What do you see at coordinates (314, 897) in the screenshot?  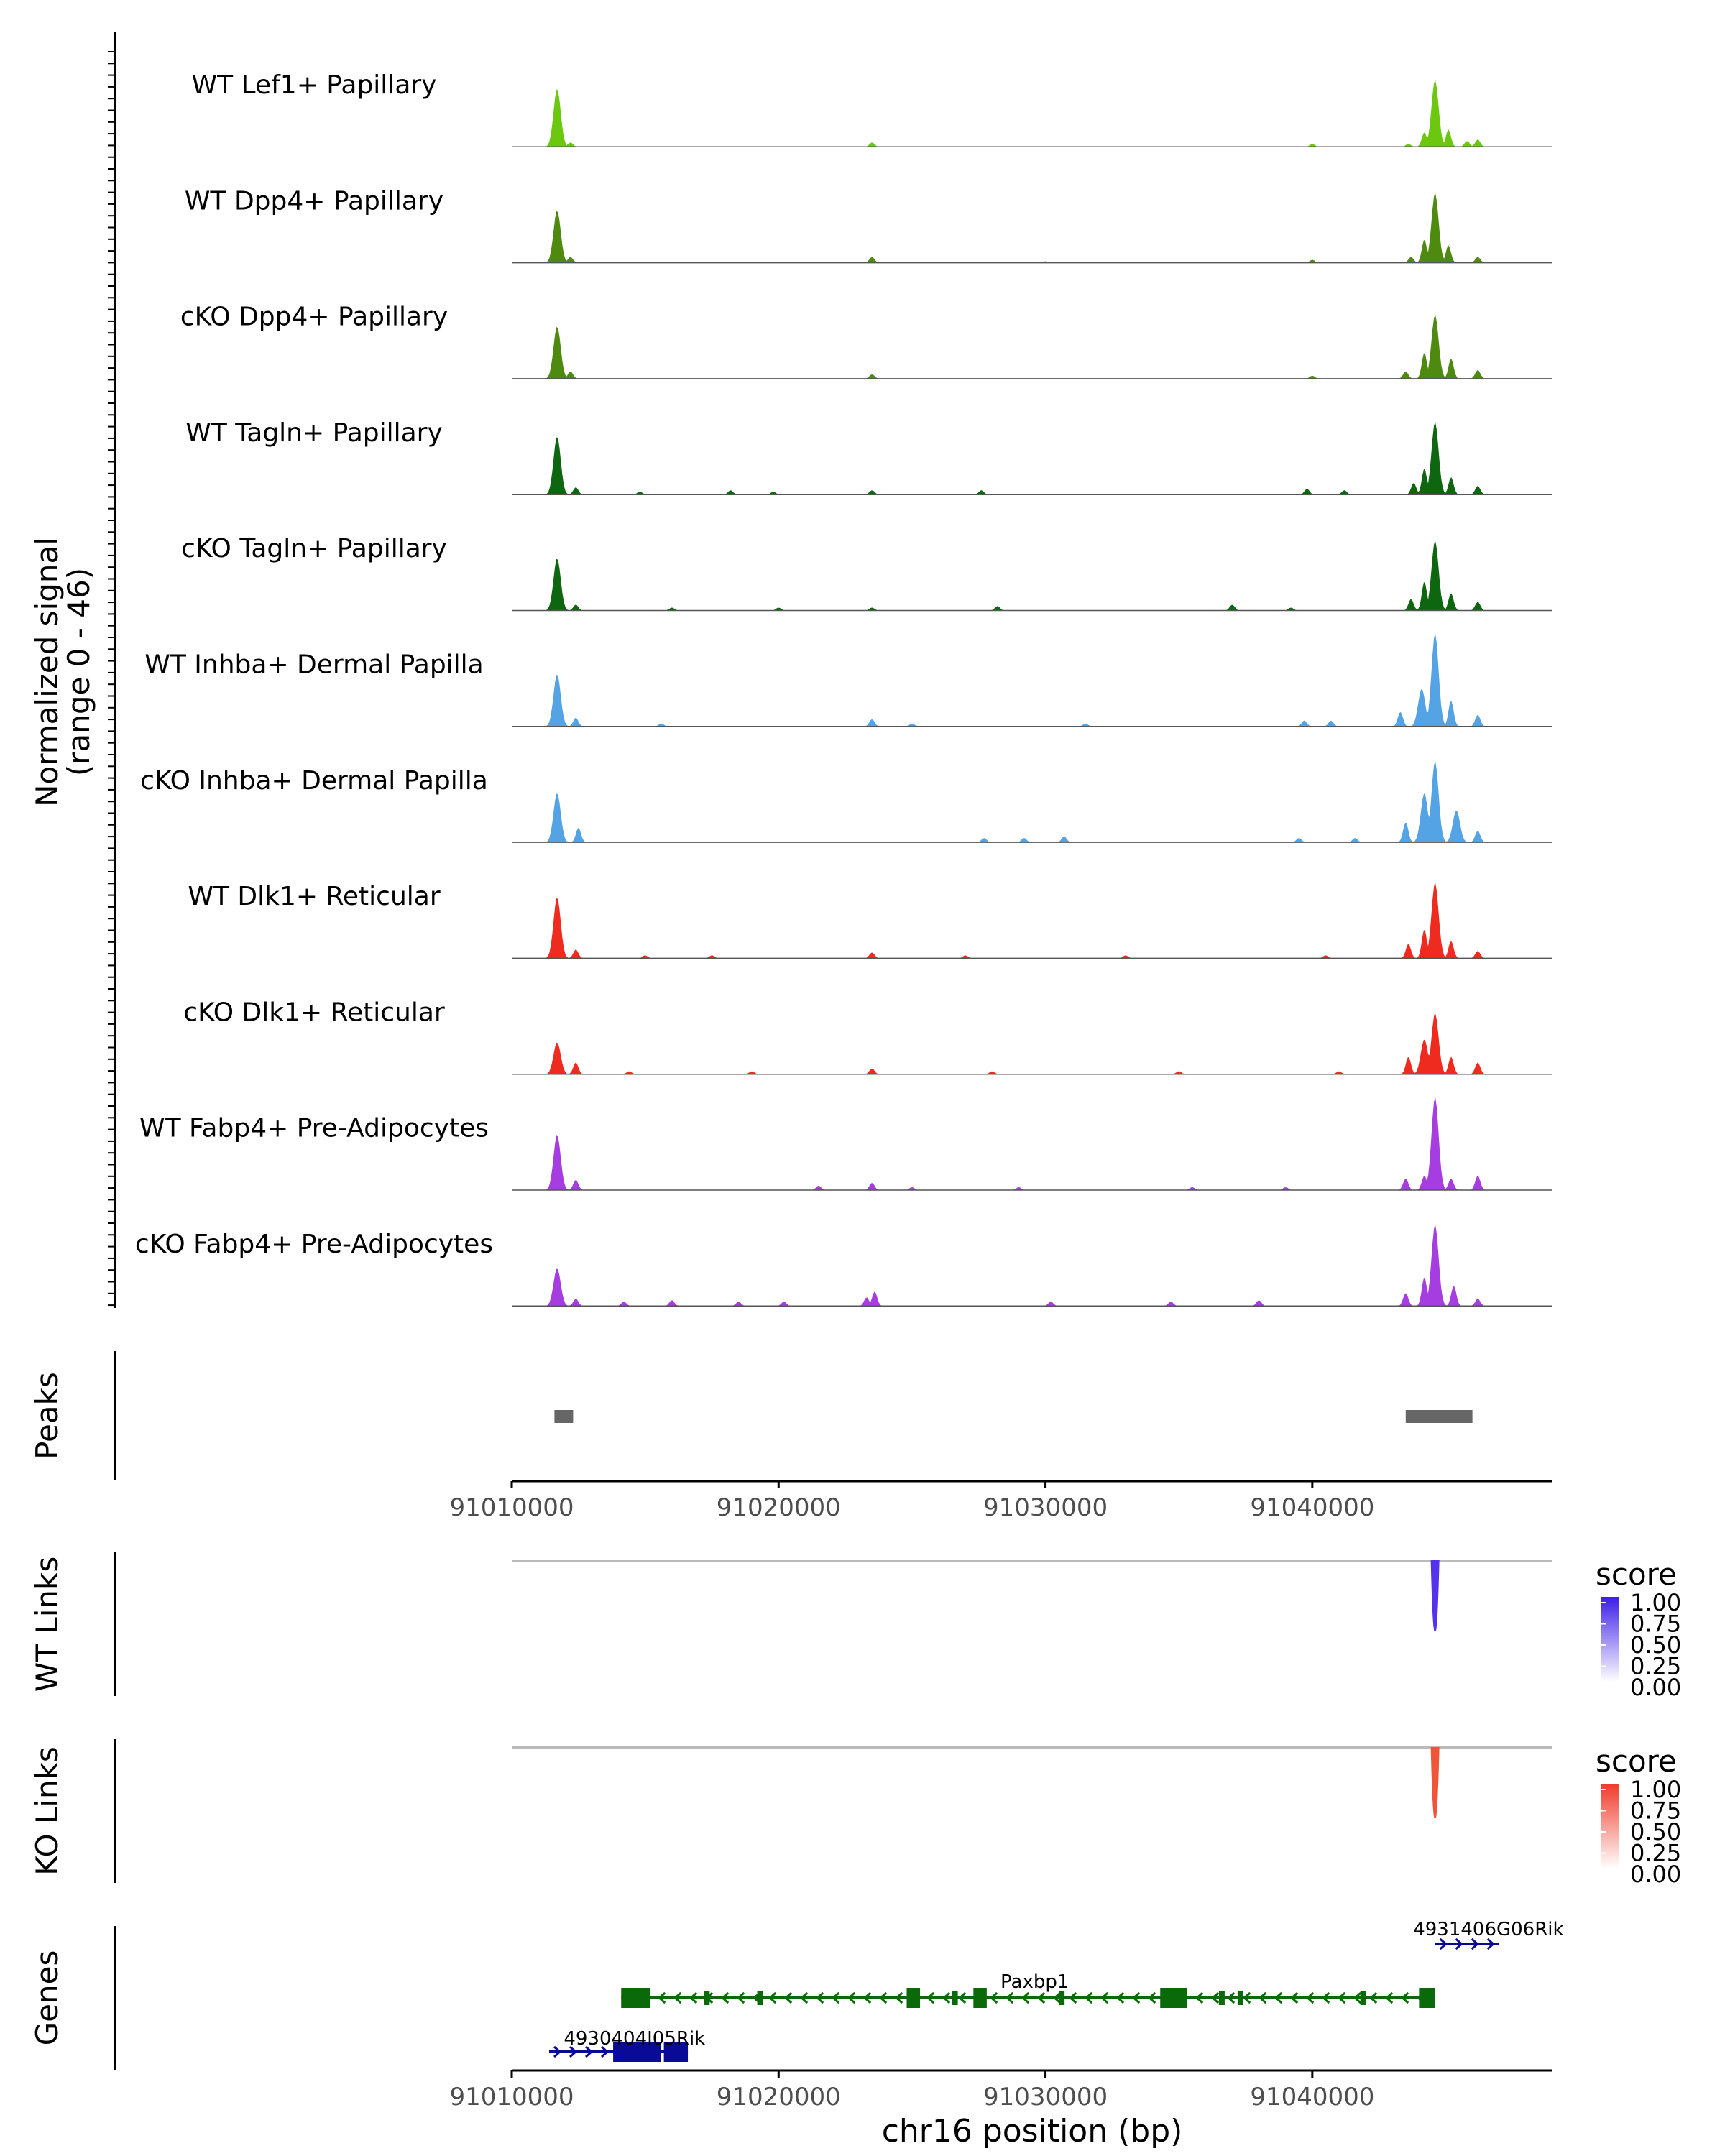 I see `track-label: WT Dlk1+ Reticular` at bounding box center [314, 897].